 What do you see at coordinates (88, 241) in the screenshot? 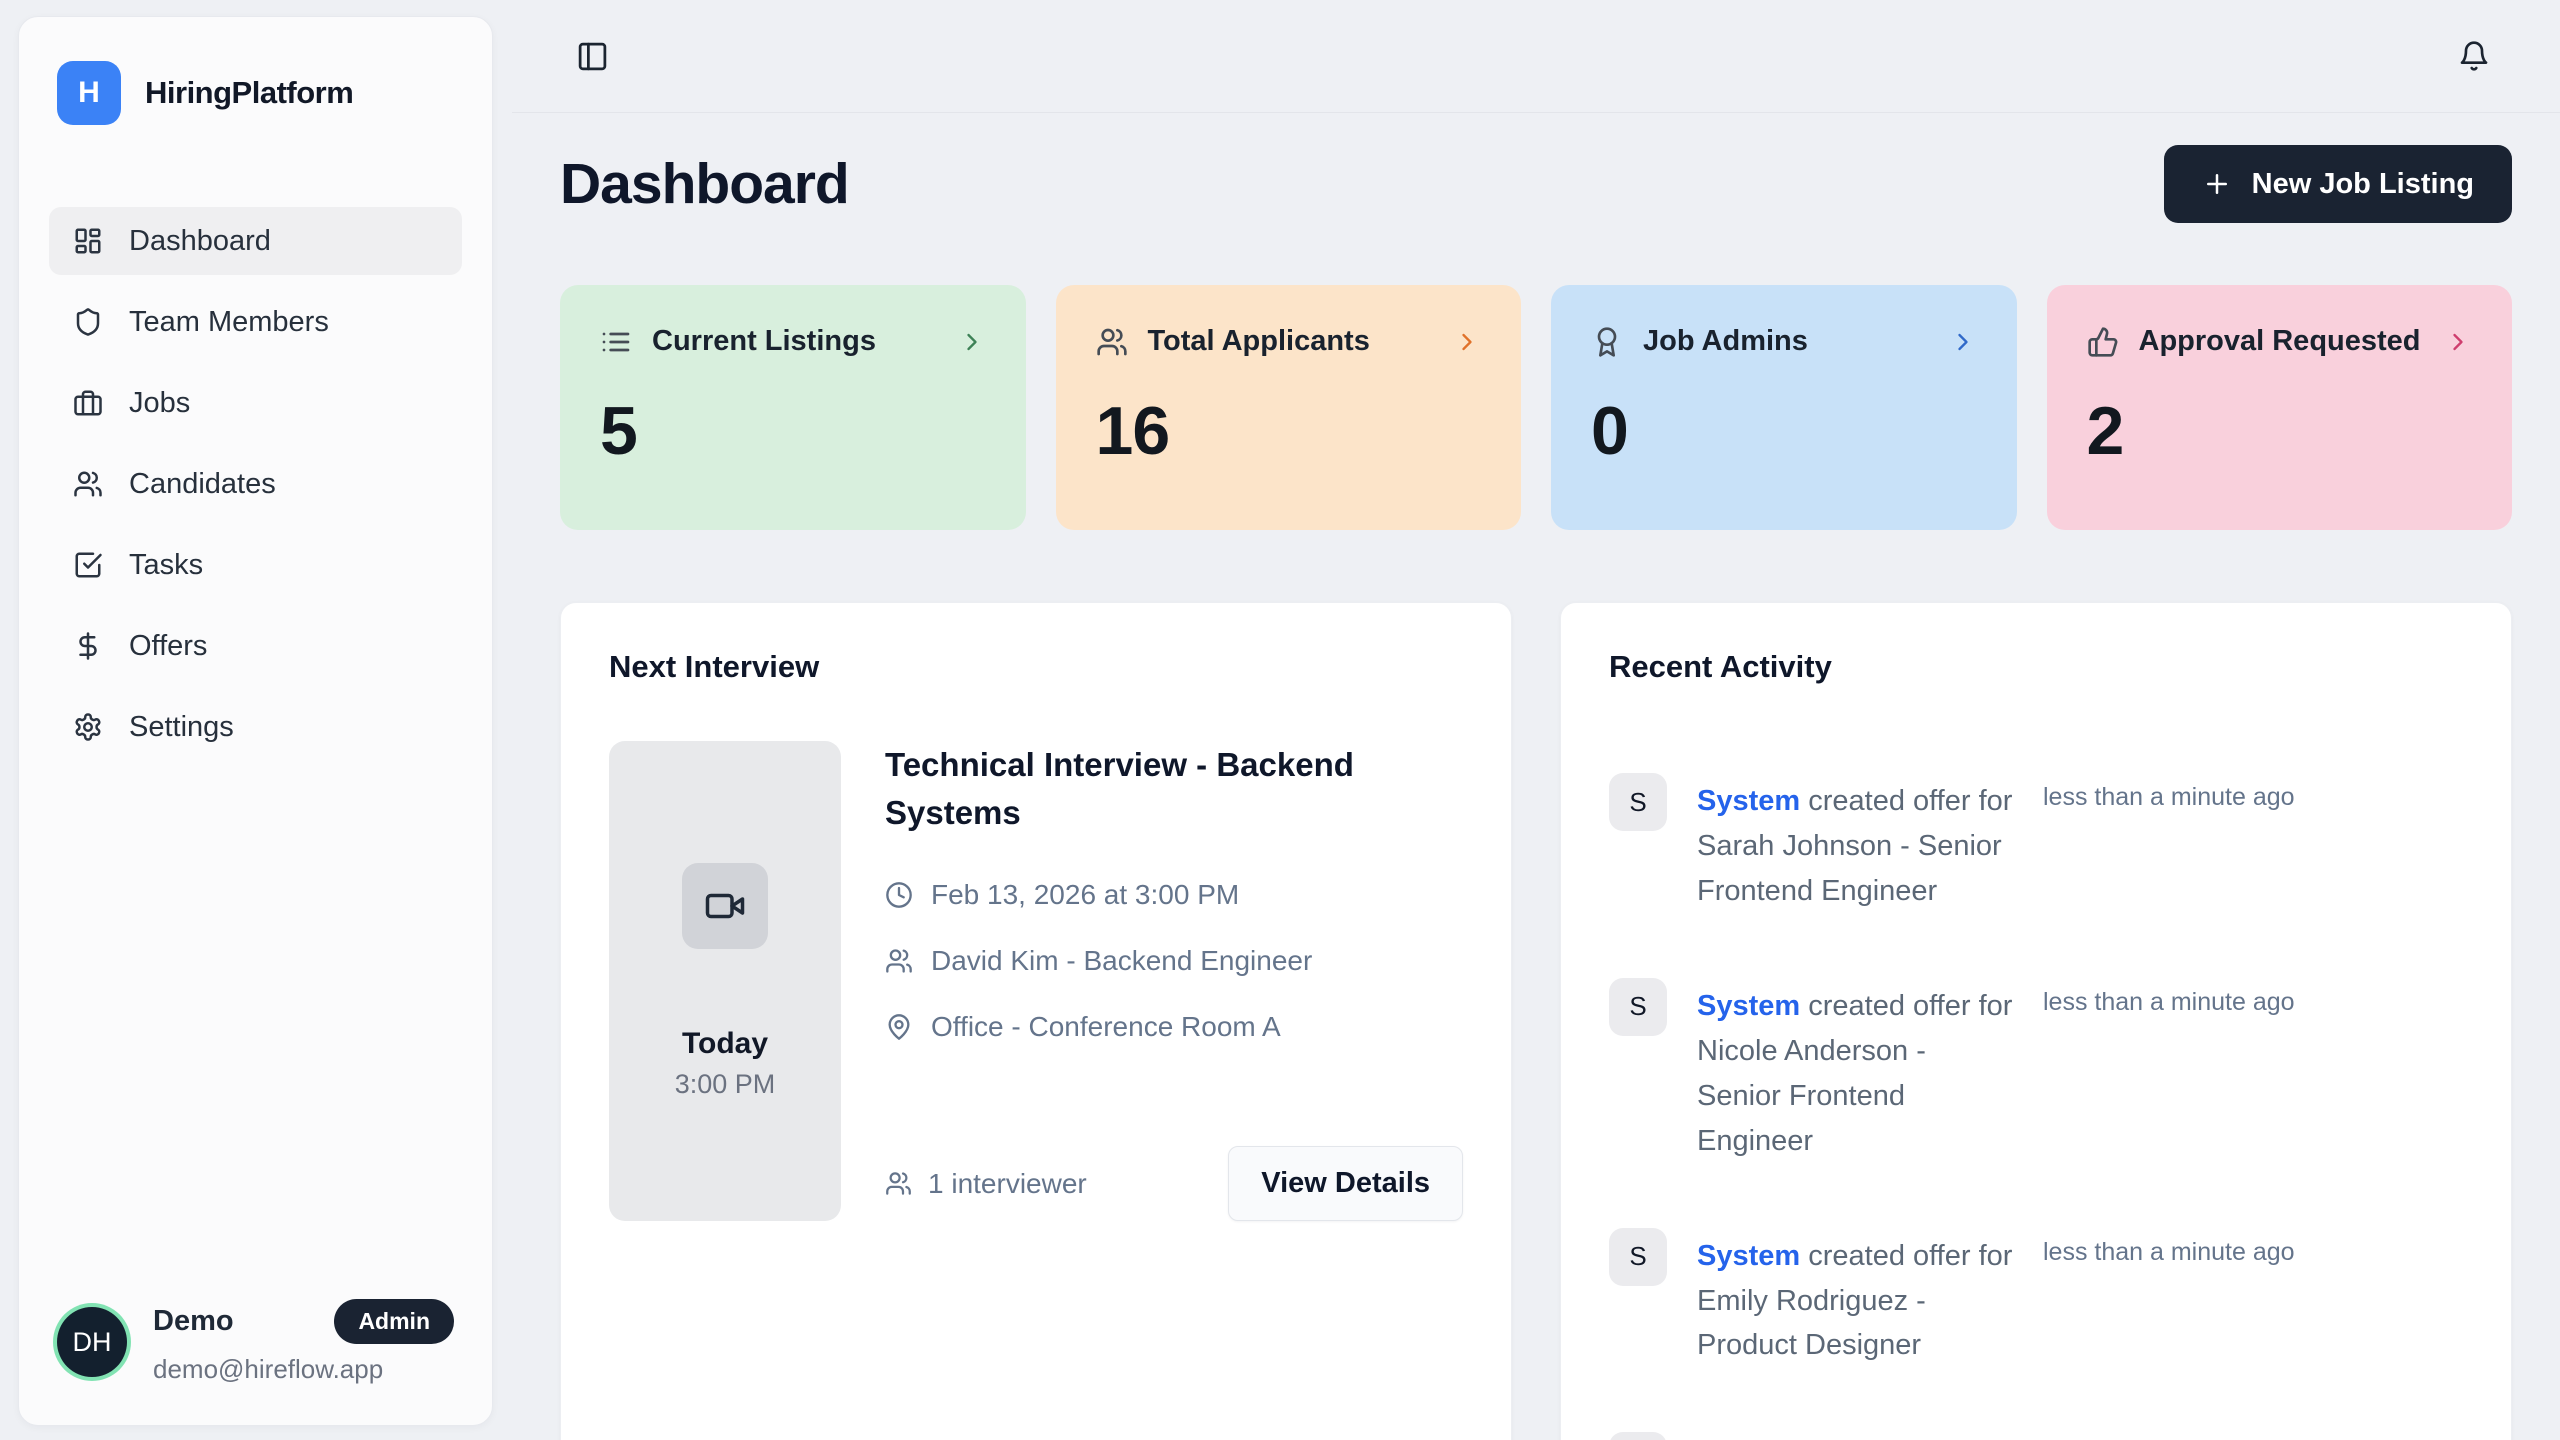
I see `dashboard-grid-icon` at bounding box center [88, 241].